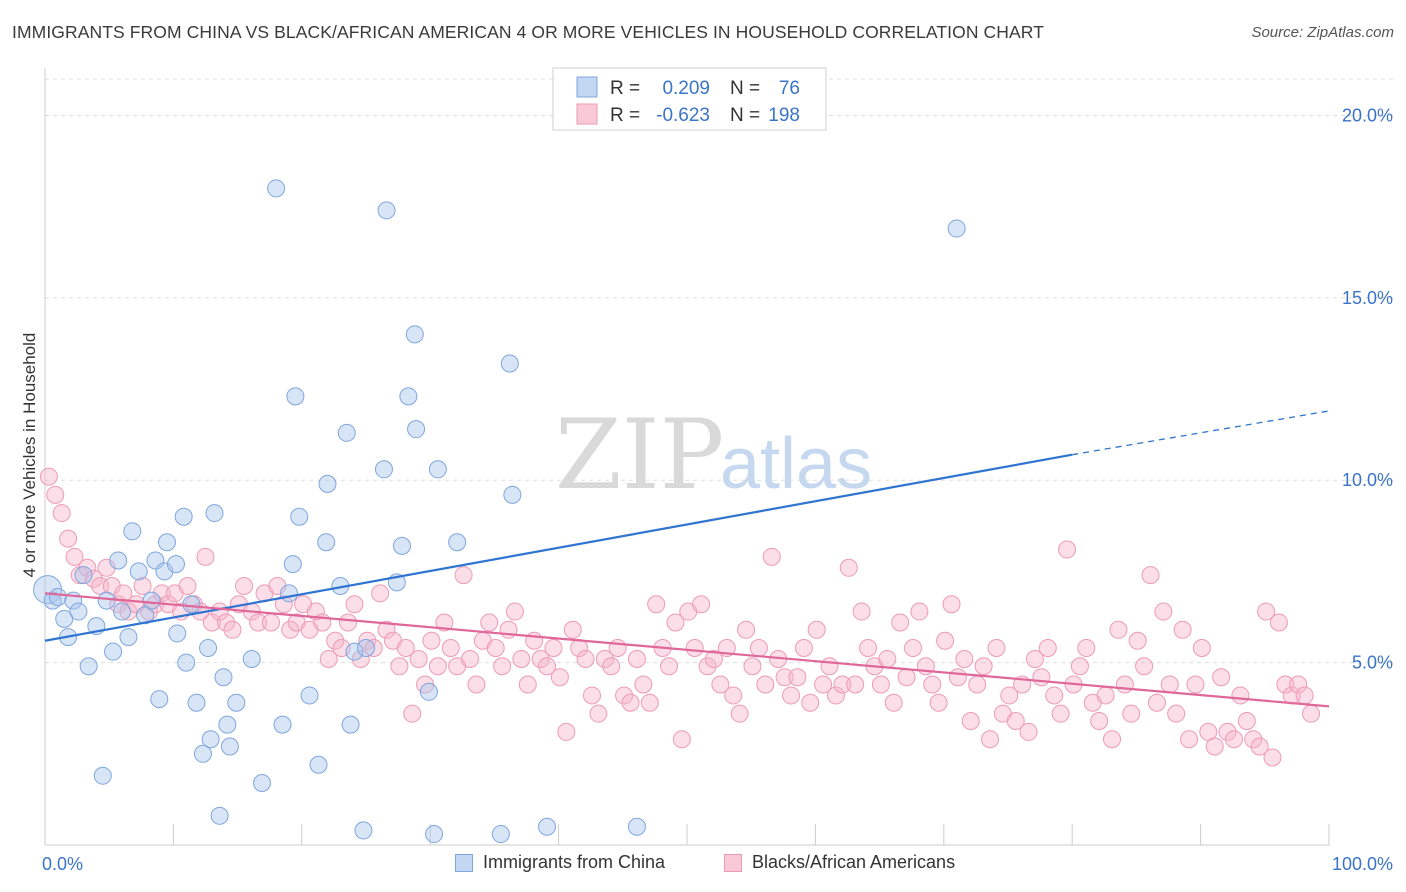 The height and width of the screenshot is (892, 1406). I want to click on trend-line-china-extension, so click(1201, 433).